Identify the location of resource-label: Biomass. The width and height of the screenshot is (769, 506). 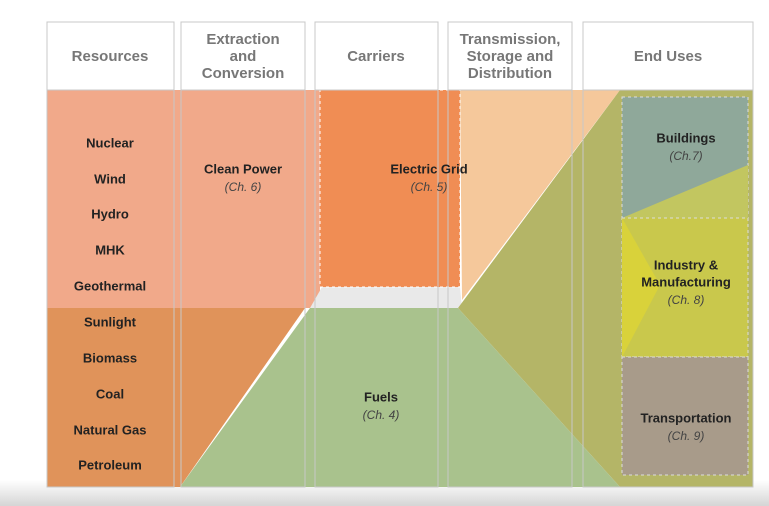
(110, 357).